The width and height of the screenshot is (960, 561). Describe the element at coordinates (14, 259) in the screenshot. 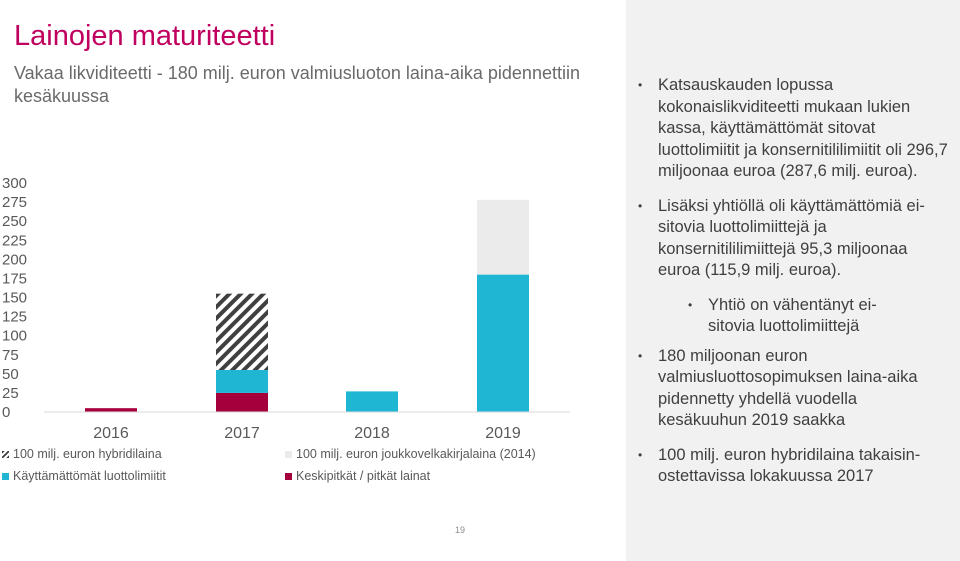

I see `y-tick-label: 200` at that location.